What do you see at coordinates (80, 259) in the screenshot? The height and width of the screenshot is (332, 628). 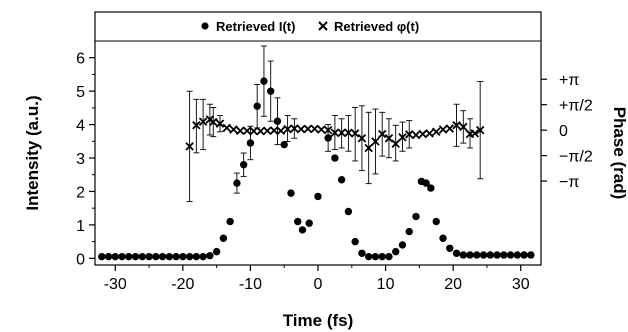 I see `y-left-tick-label: 0` at bounding box center [80, 259].